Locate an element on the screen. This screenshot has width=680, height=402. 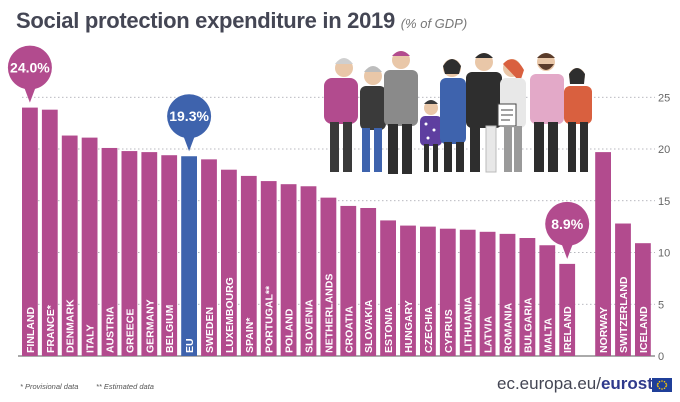
bar-ireland is located at coordinates (567, 309).